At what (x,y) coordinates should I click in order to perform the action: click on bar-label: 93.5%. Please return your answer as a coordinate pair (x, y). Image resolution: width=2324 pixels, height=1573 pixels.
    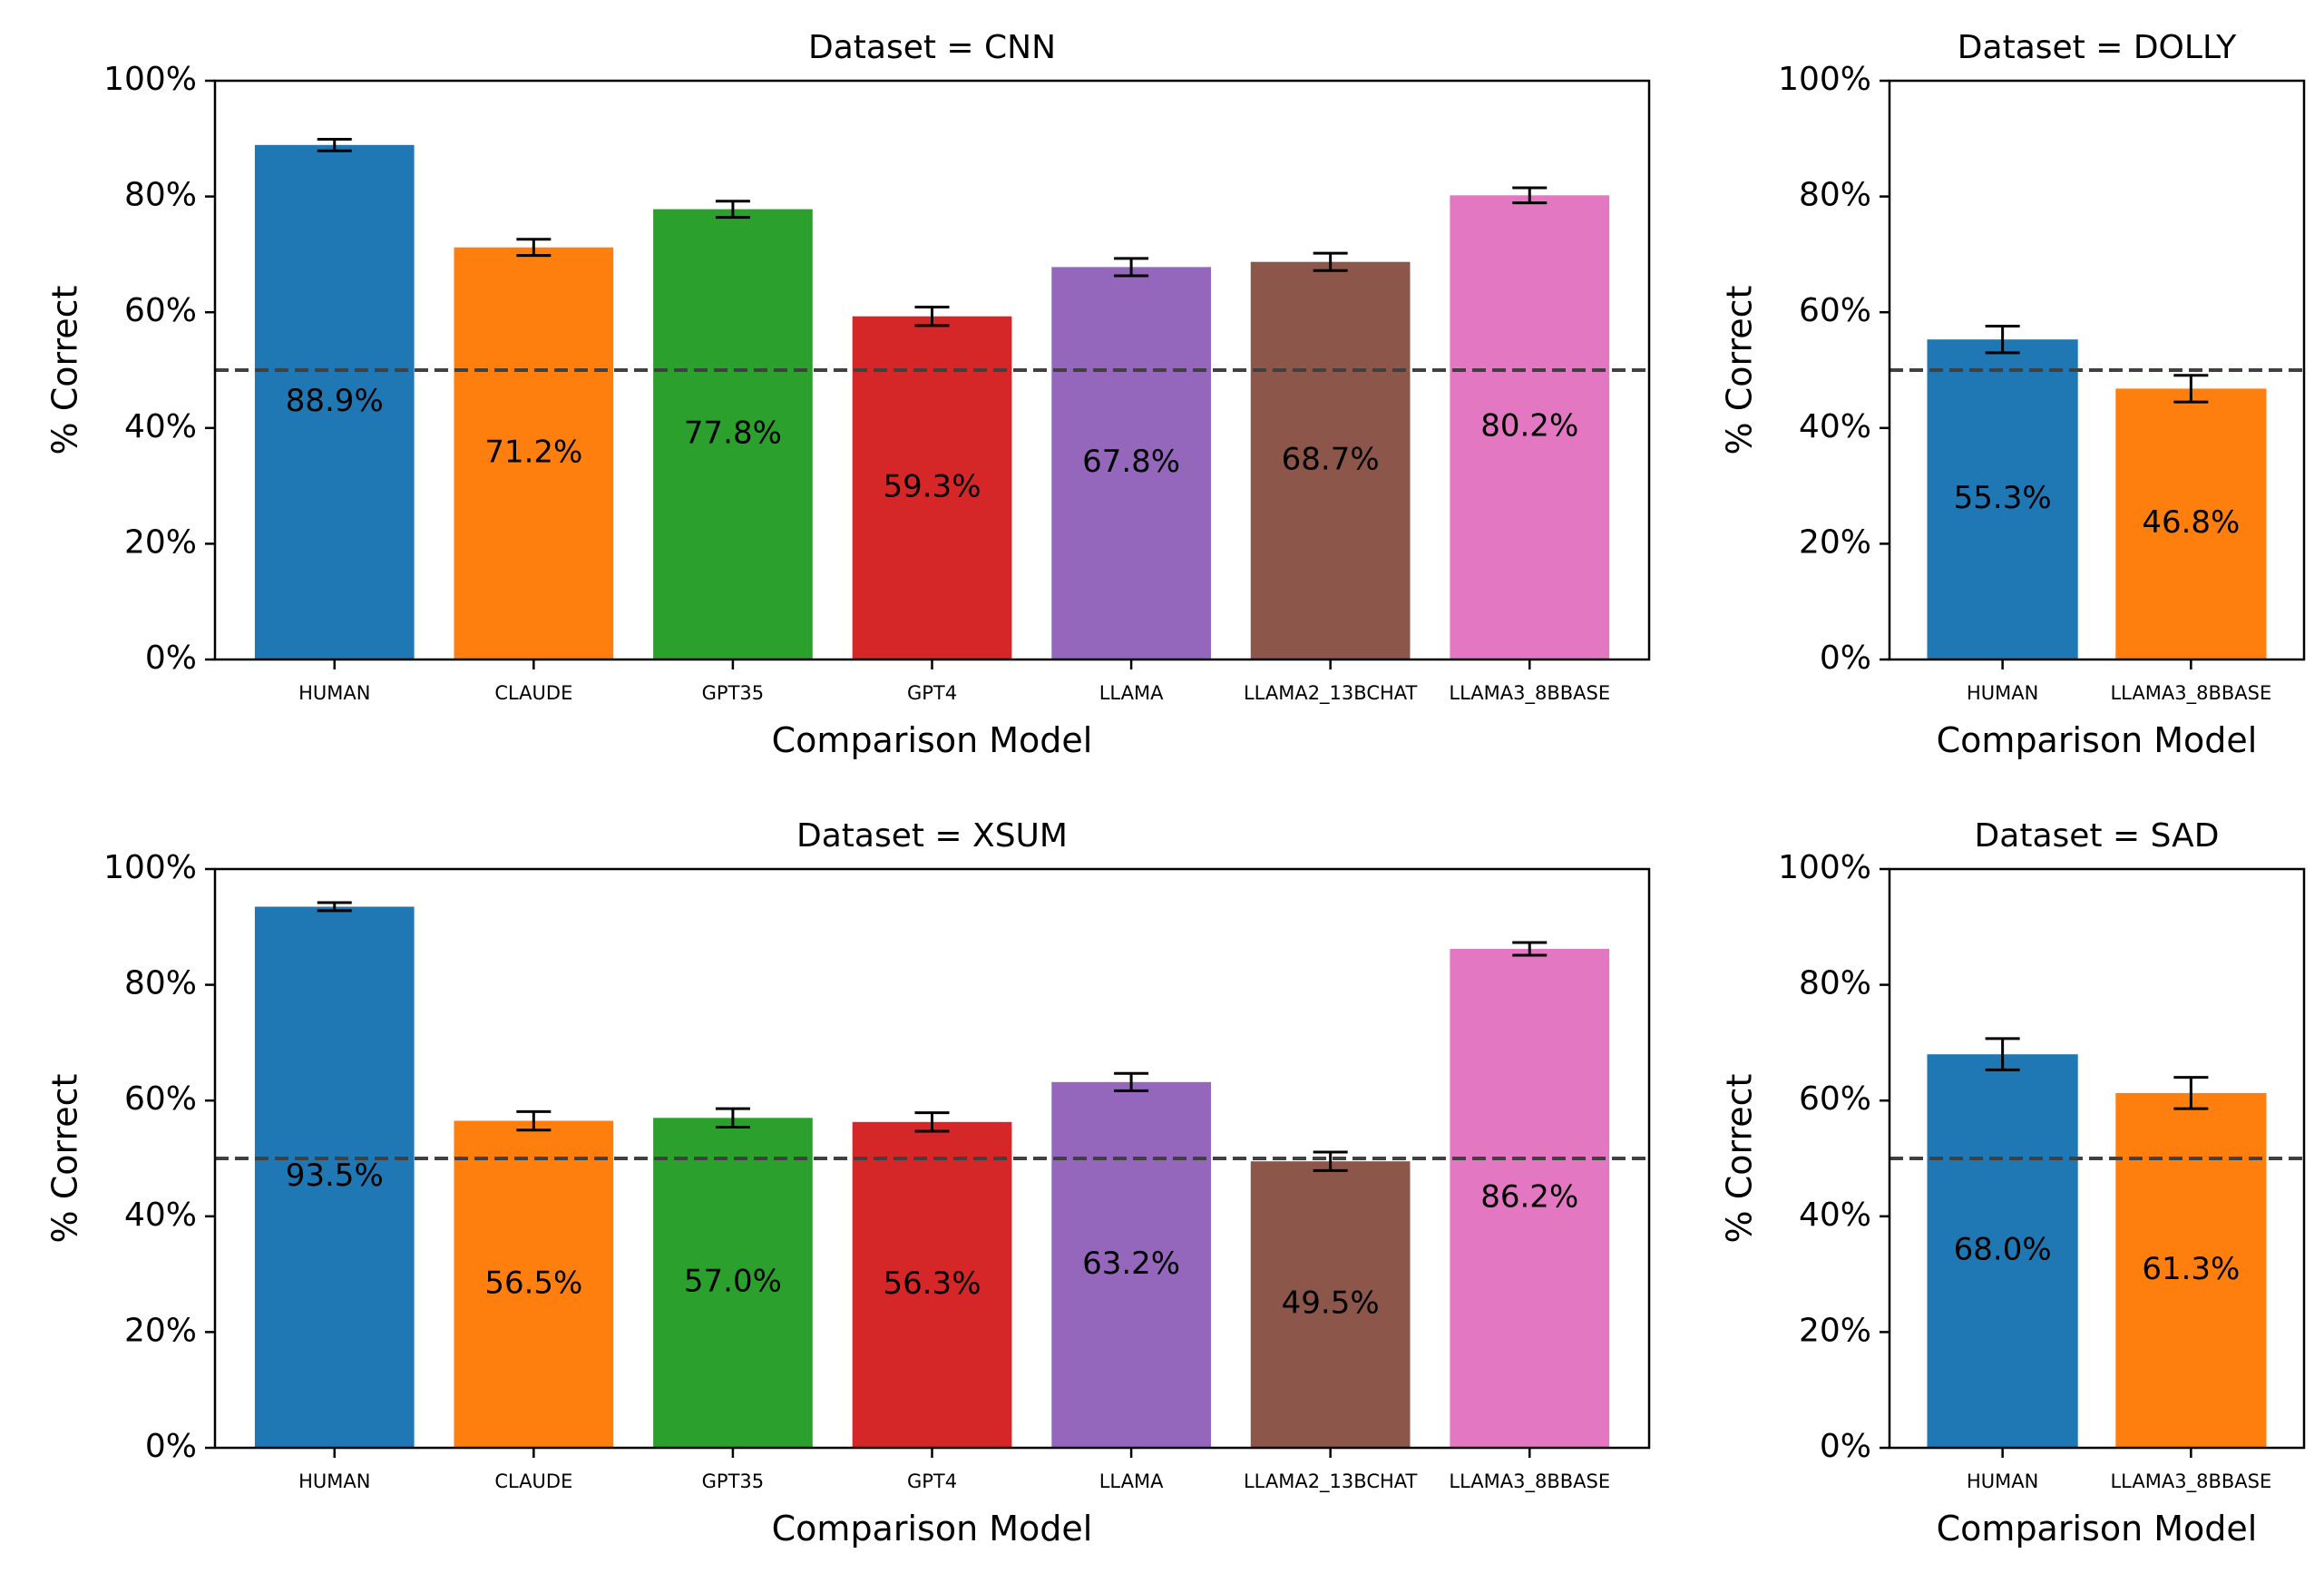
    Looking at the image, I should click on (335, 1176).